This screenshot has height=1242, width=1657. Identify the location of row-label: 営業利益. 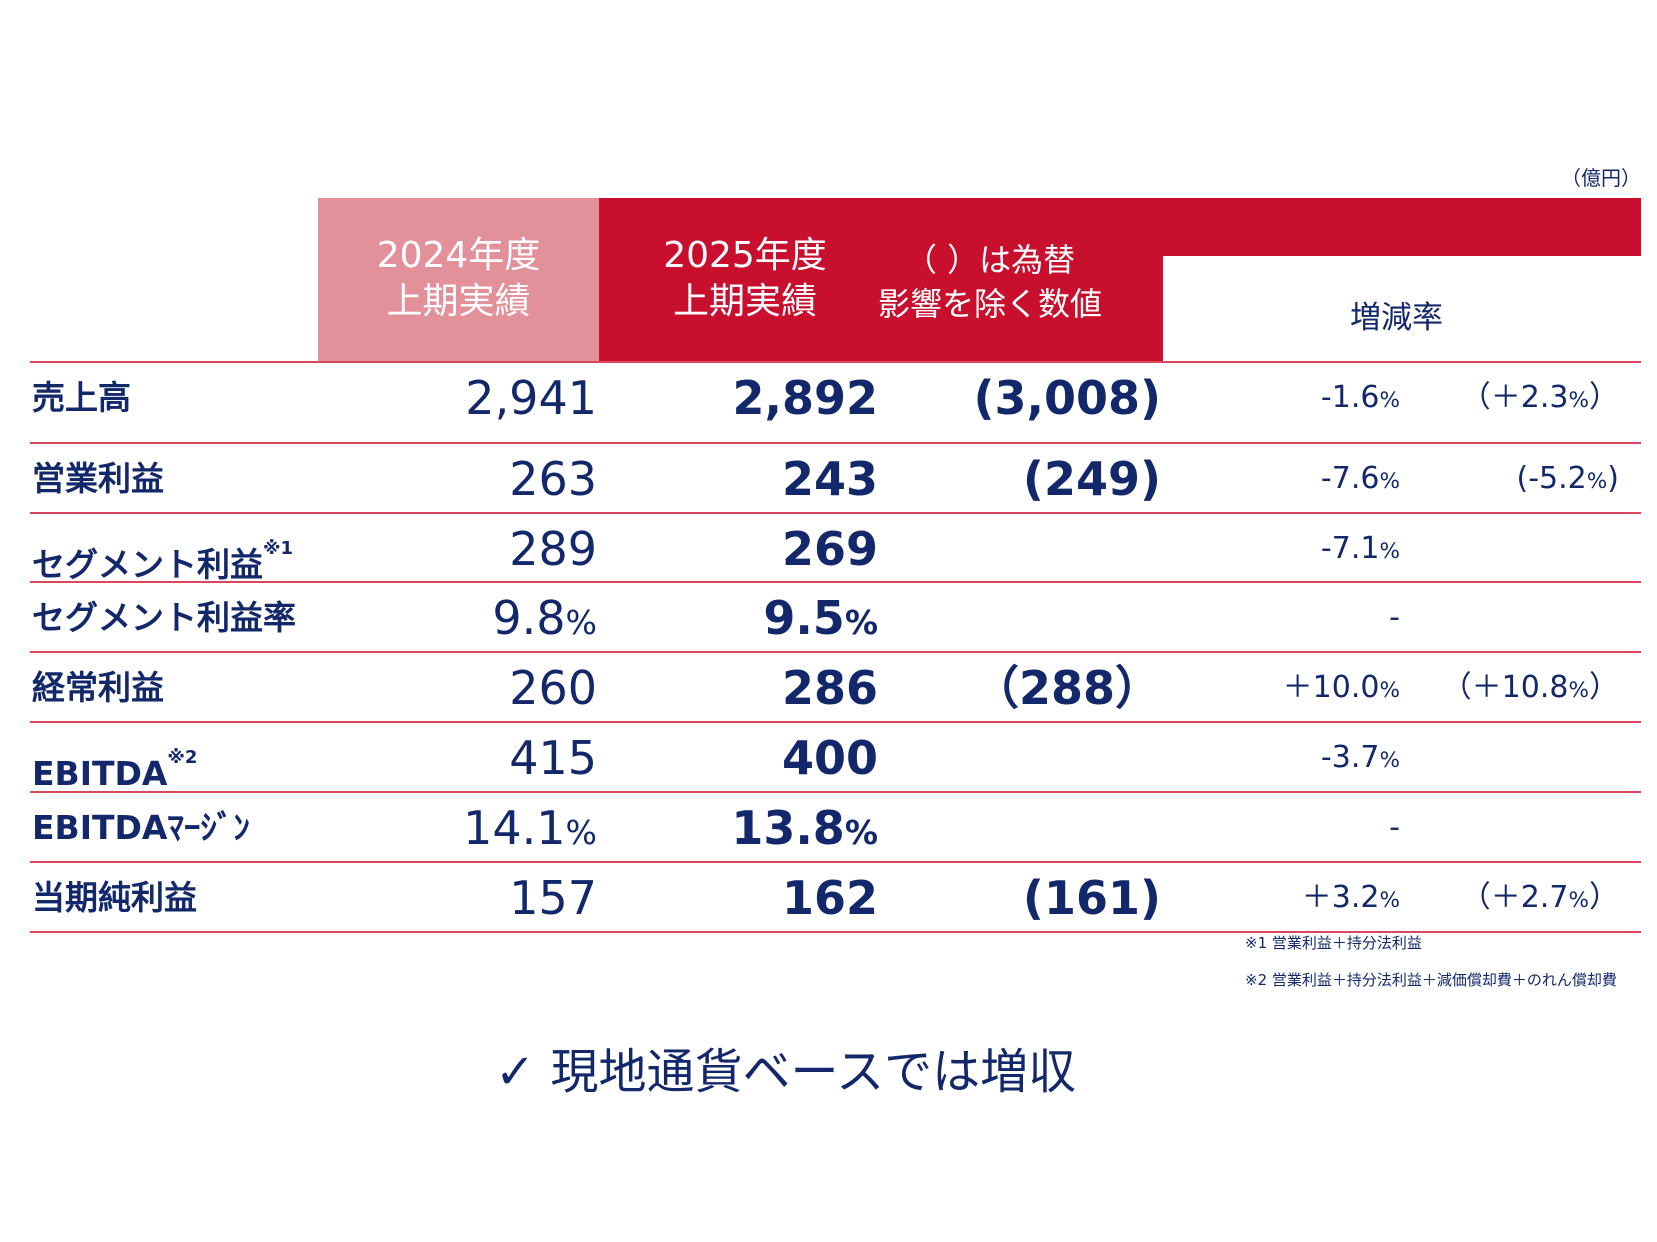
(98, 479).